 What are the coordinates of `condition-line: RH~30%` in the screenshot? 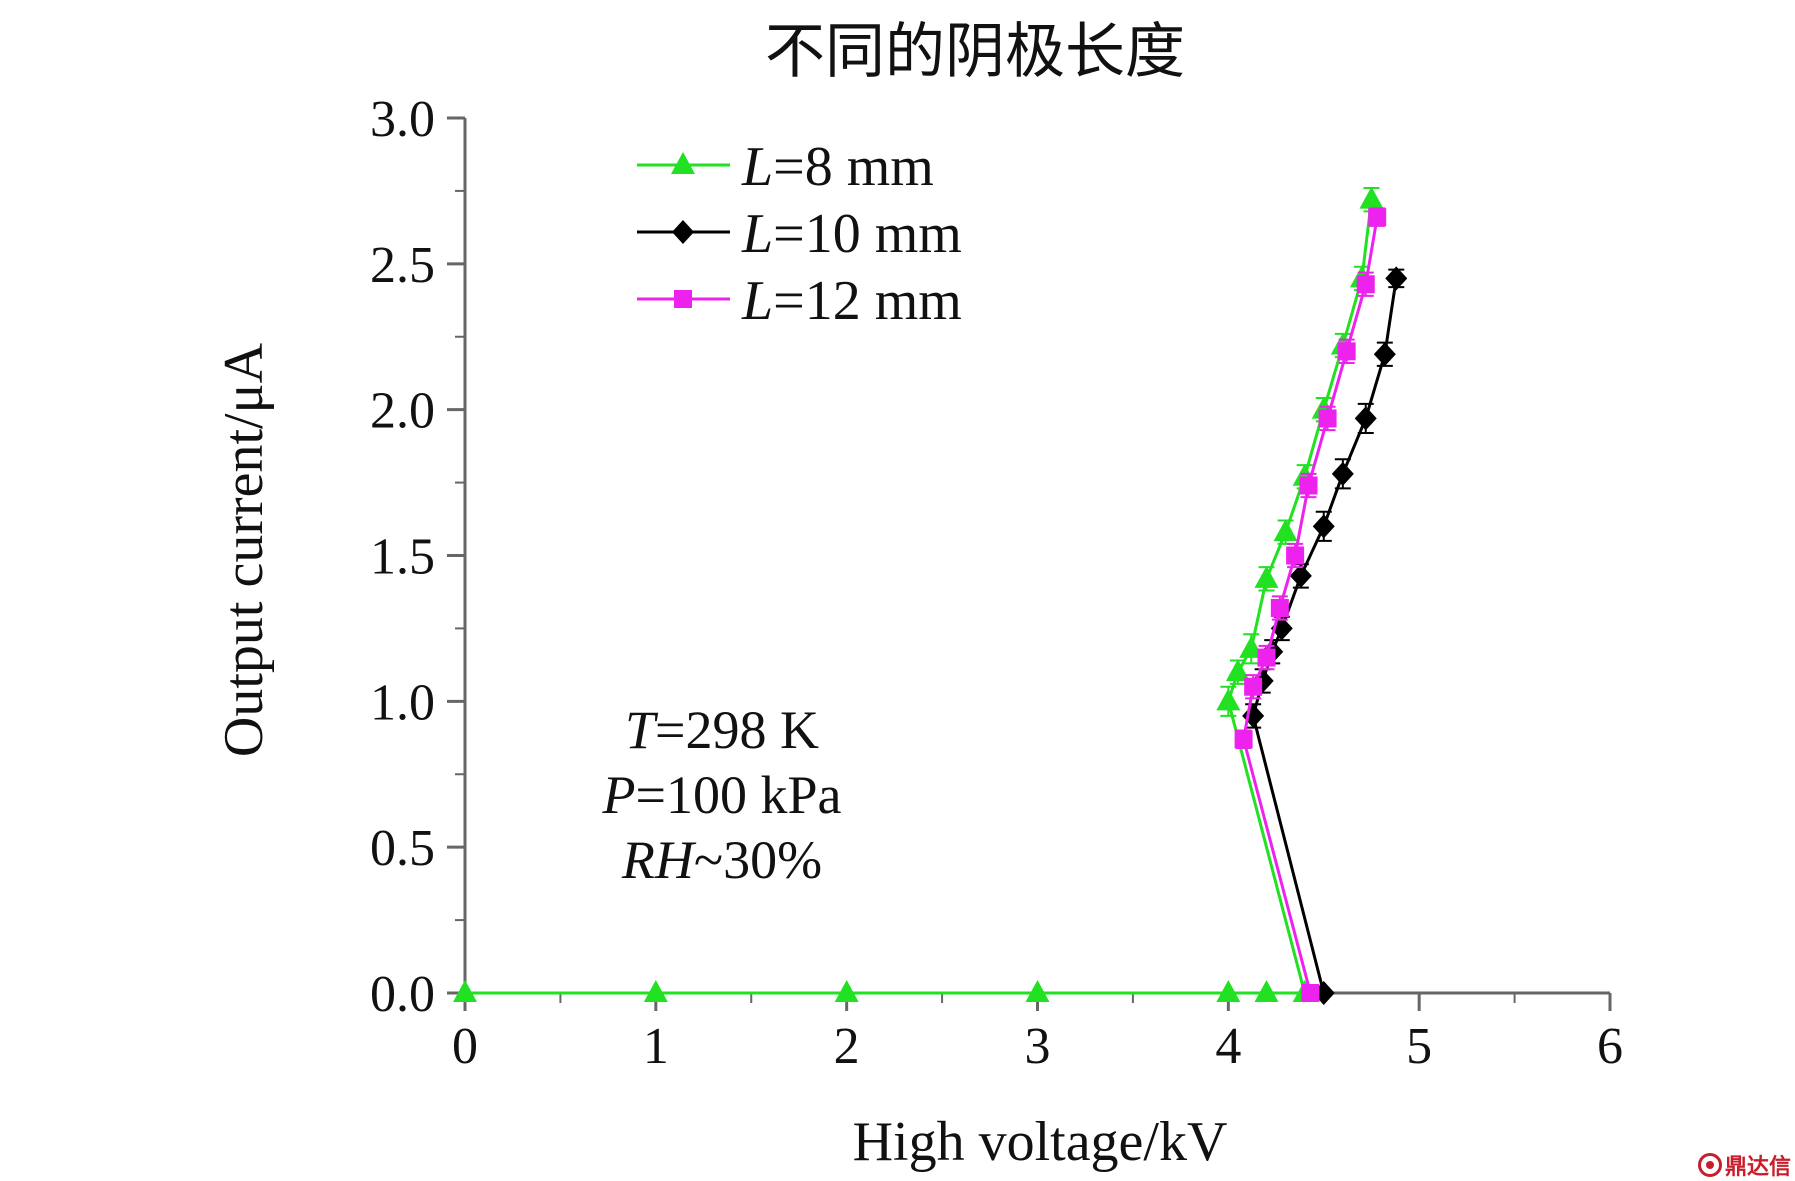 It's located at (721, 860).